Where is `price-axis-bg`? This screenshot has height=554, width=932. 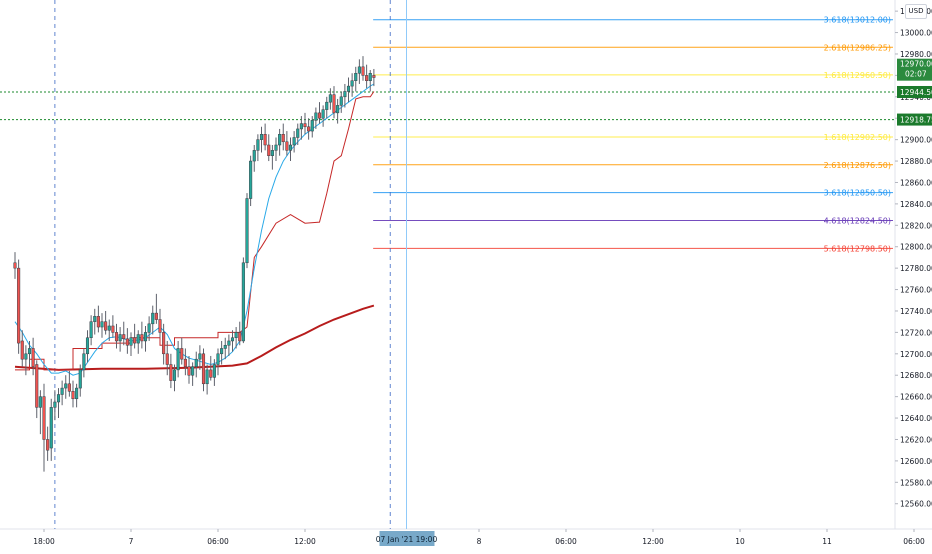 price-axis-bg is located at coordinates (913, 275).